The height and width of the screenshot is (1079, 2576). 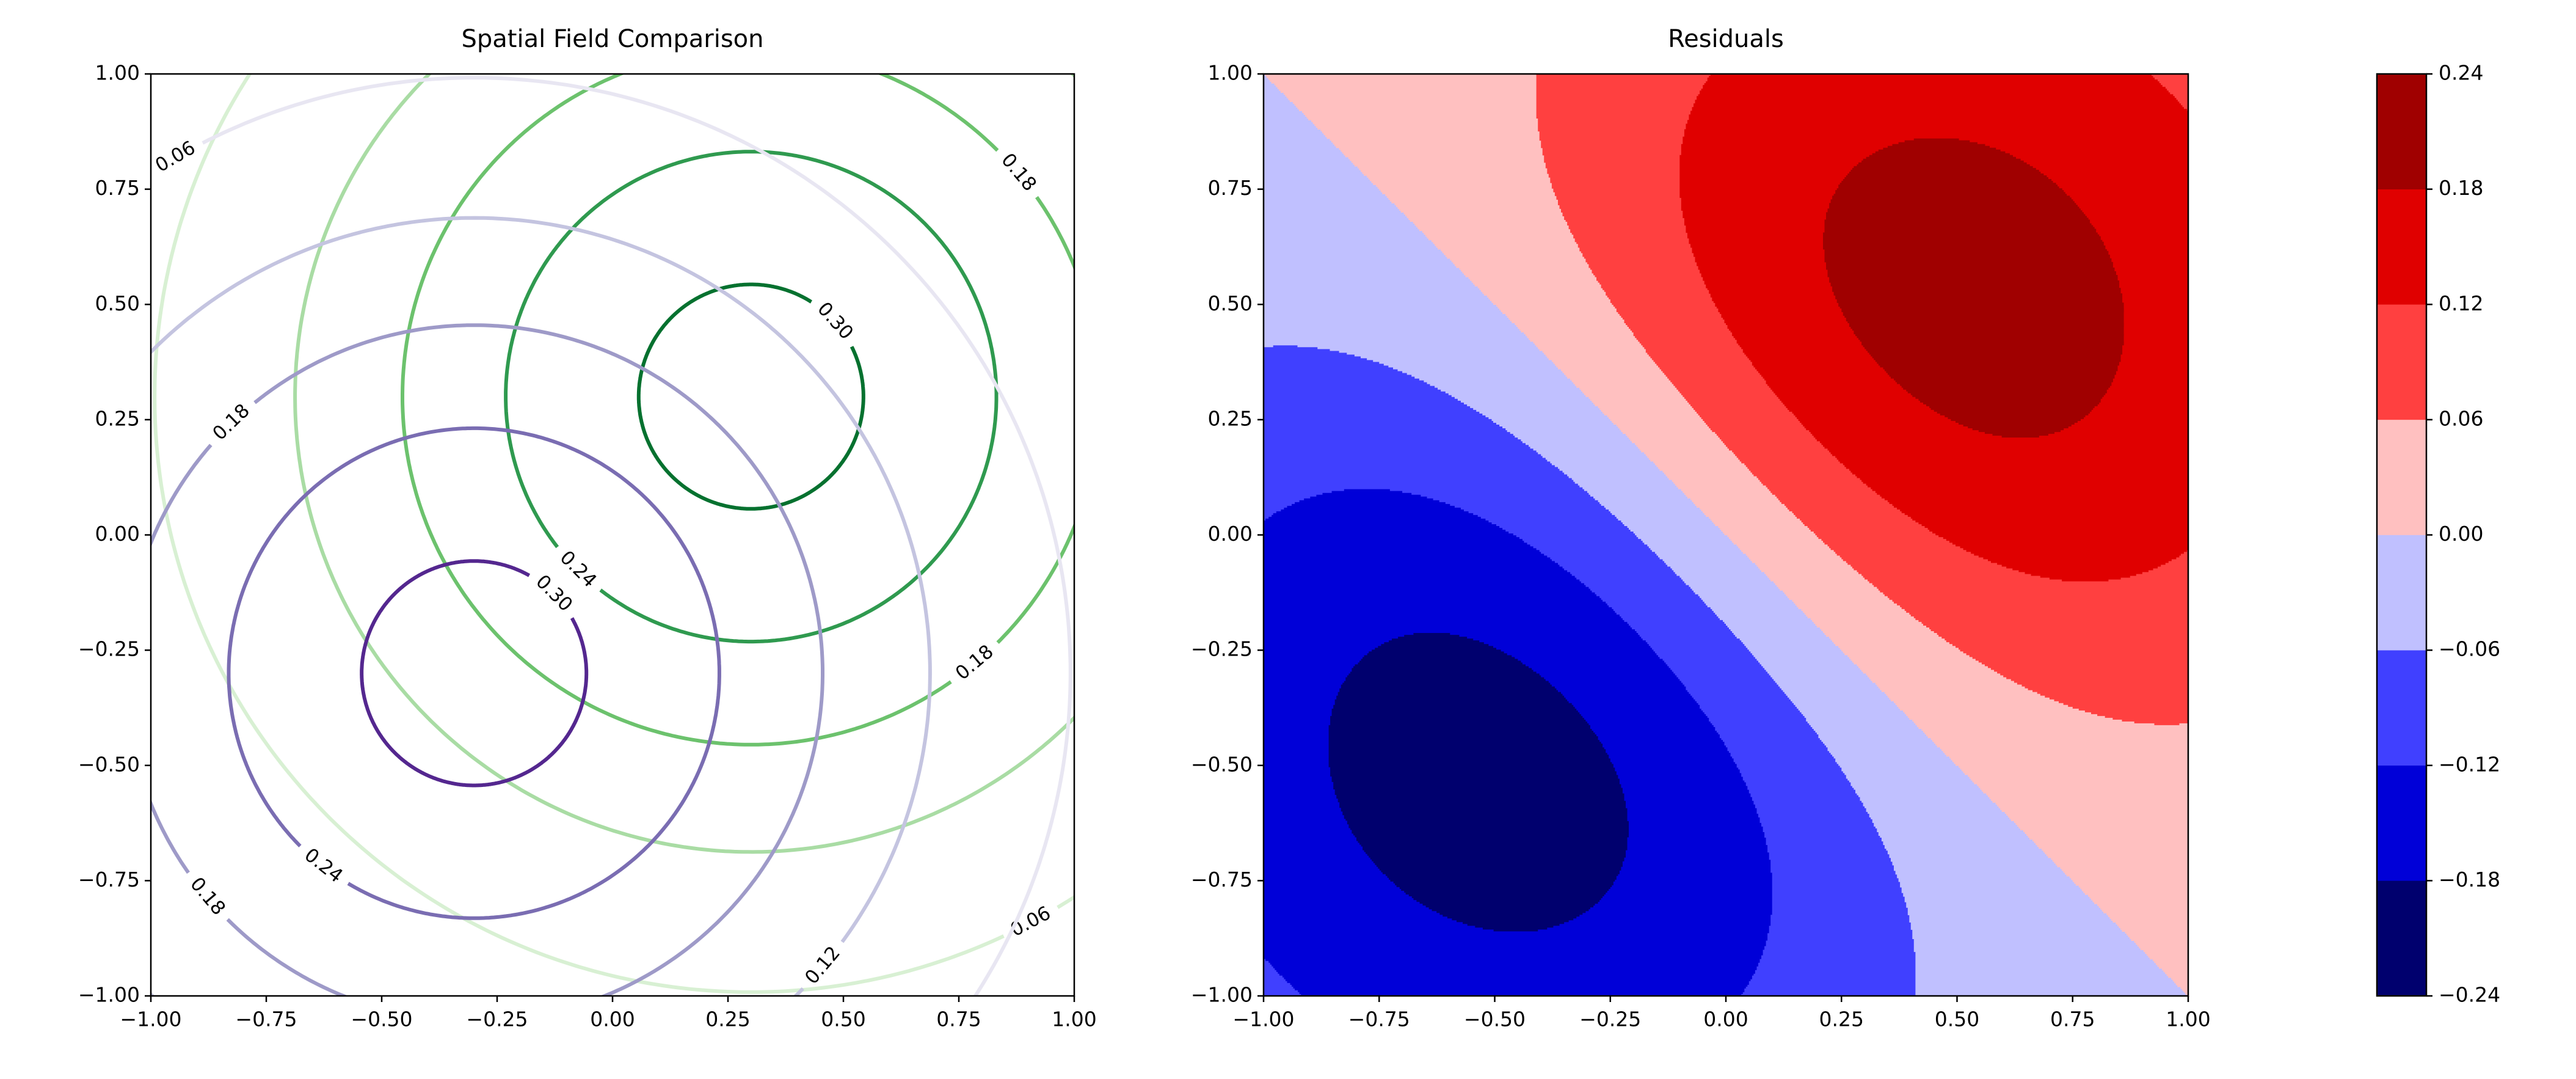 I want to click on colorbar-tick-label: 0.00, so click(x=2461, y=534).